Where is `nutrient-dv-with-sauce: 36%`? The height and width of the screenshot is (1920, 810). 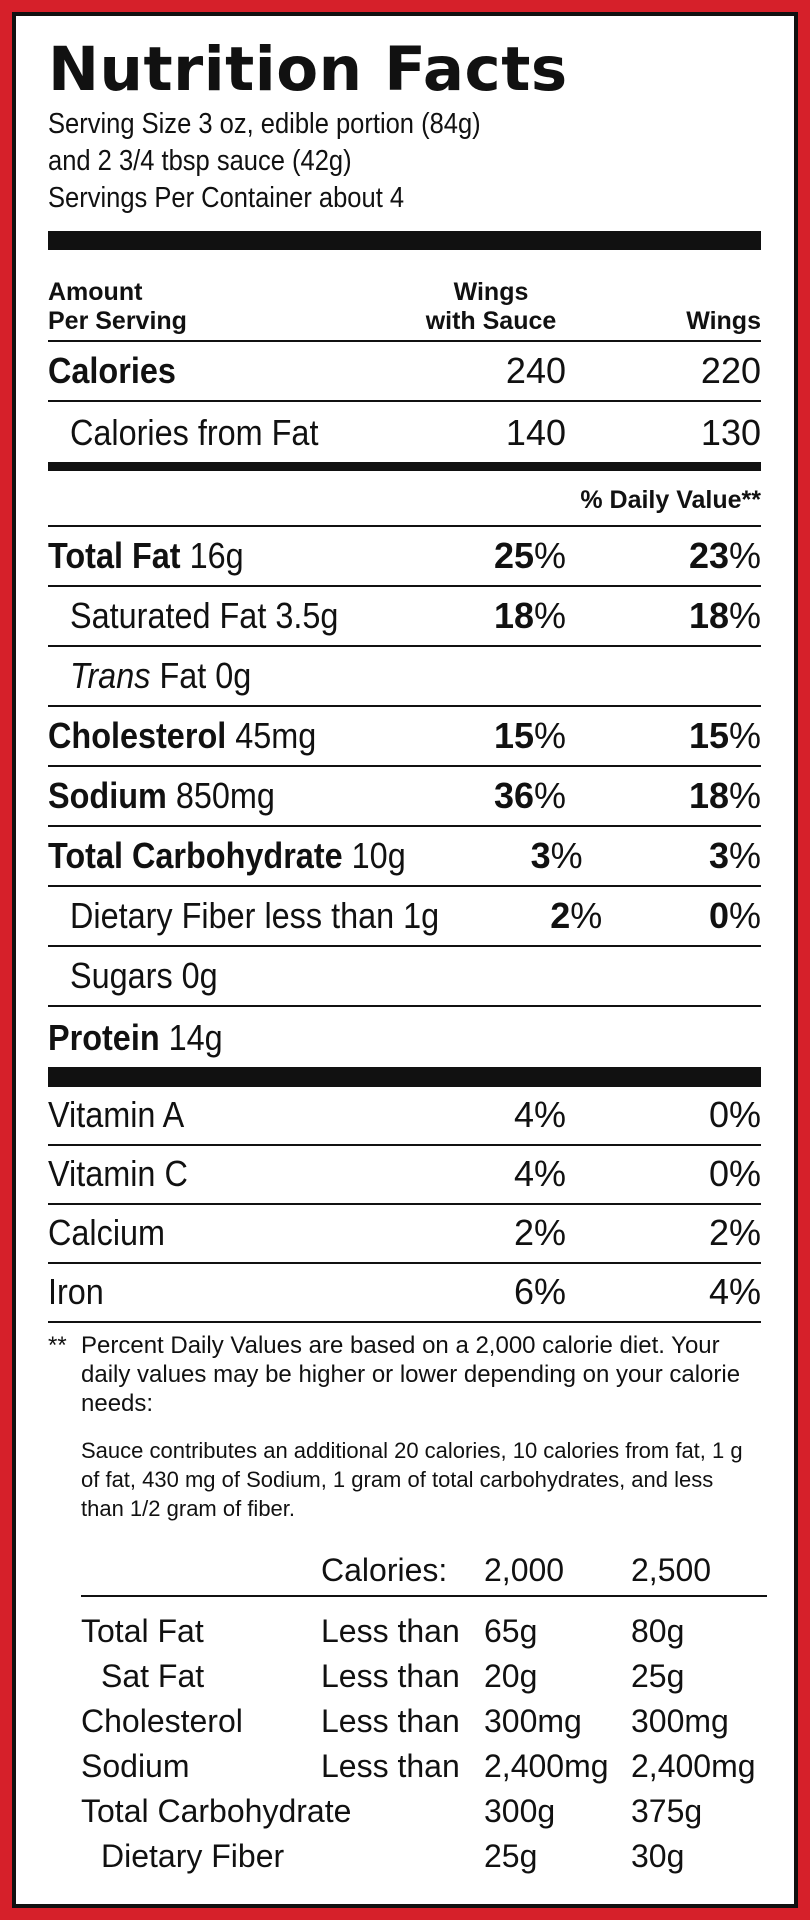 nutrient-dv-with-sauce: 36% is located at coordinates (529, 795).